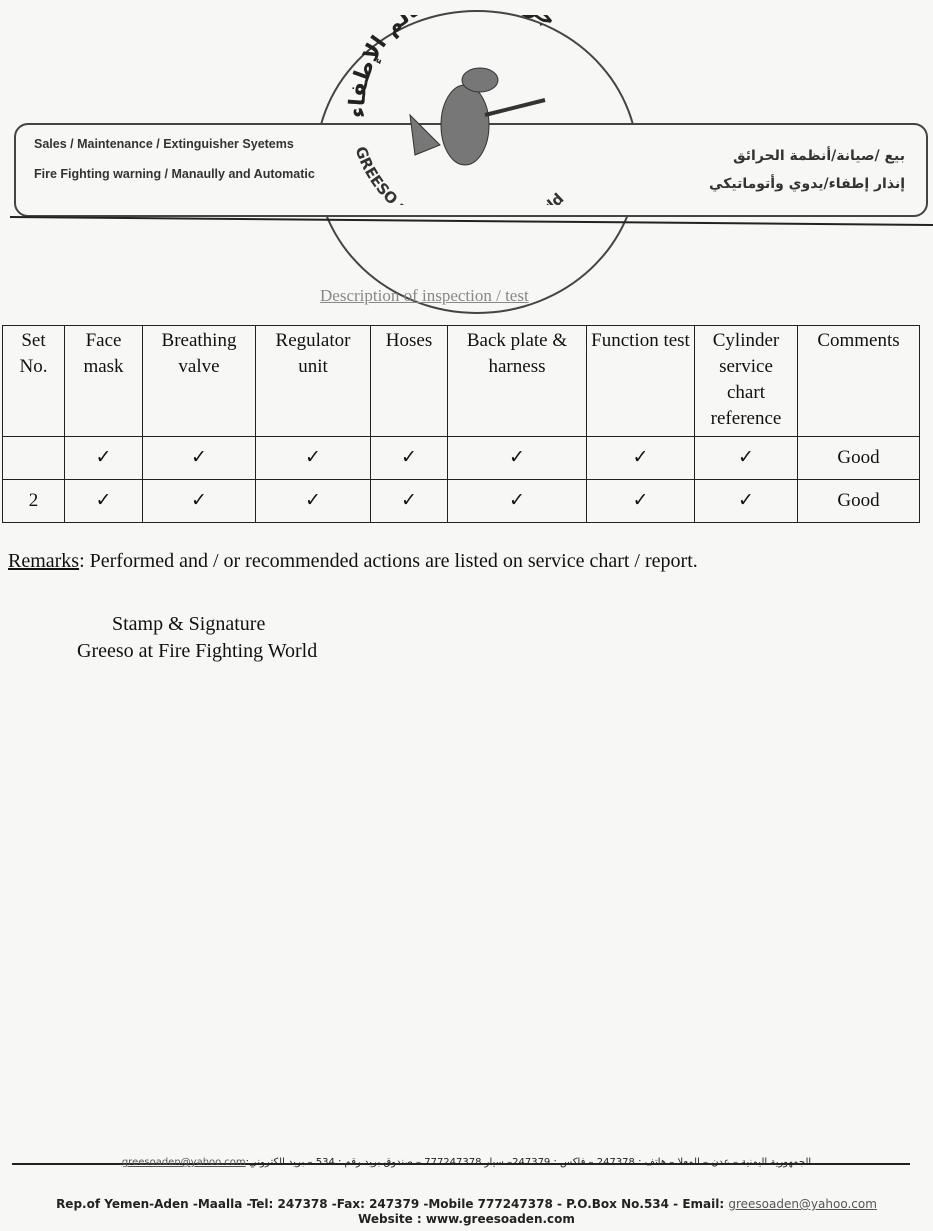 The width and height of the screenshot is (933, 1231). What do you see at coordinates (313, 381) in the screenshot?
I see `header-regulator-unit: Regulator unit` at bounding box center [313, 381].